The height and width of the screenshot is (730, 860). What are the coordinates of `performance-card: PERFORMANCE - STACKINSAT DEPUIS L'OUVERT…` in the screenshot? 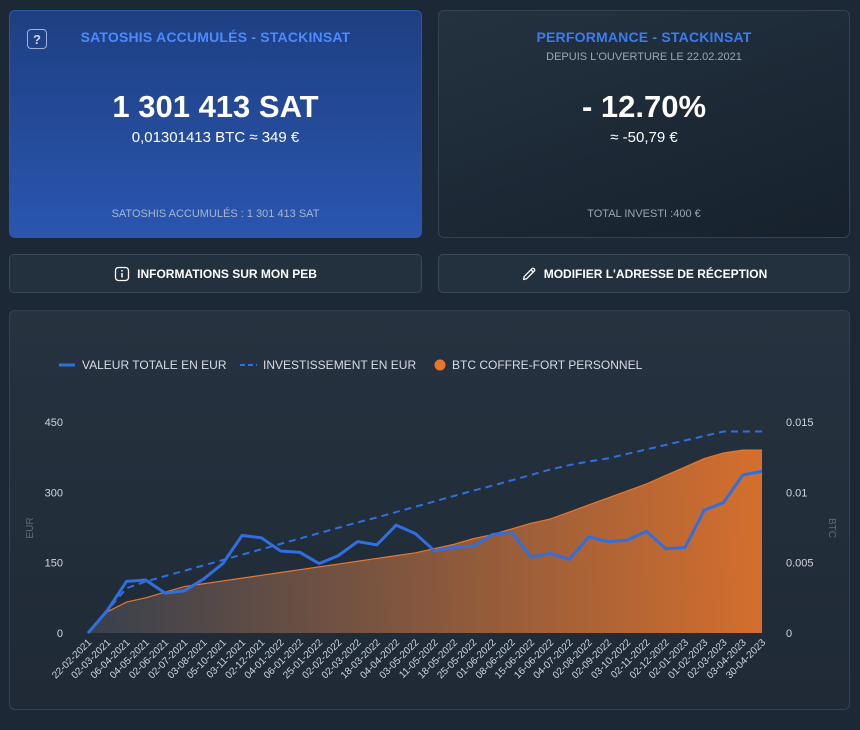 It's located at (644, 124).